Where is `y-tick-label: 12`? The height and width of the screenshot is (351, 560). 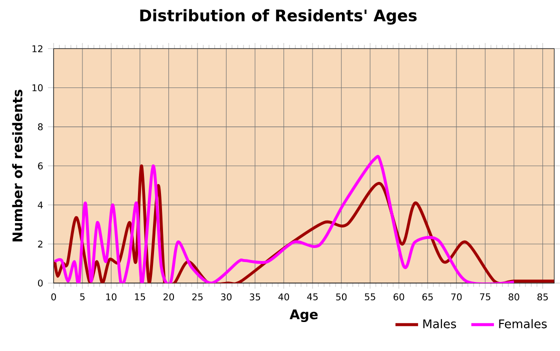 y-tick-label: 12 is located at coordinates (37, 48).